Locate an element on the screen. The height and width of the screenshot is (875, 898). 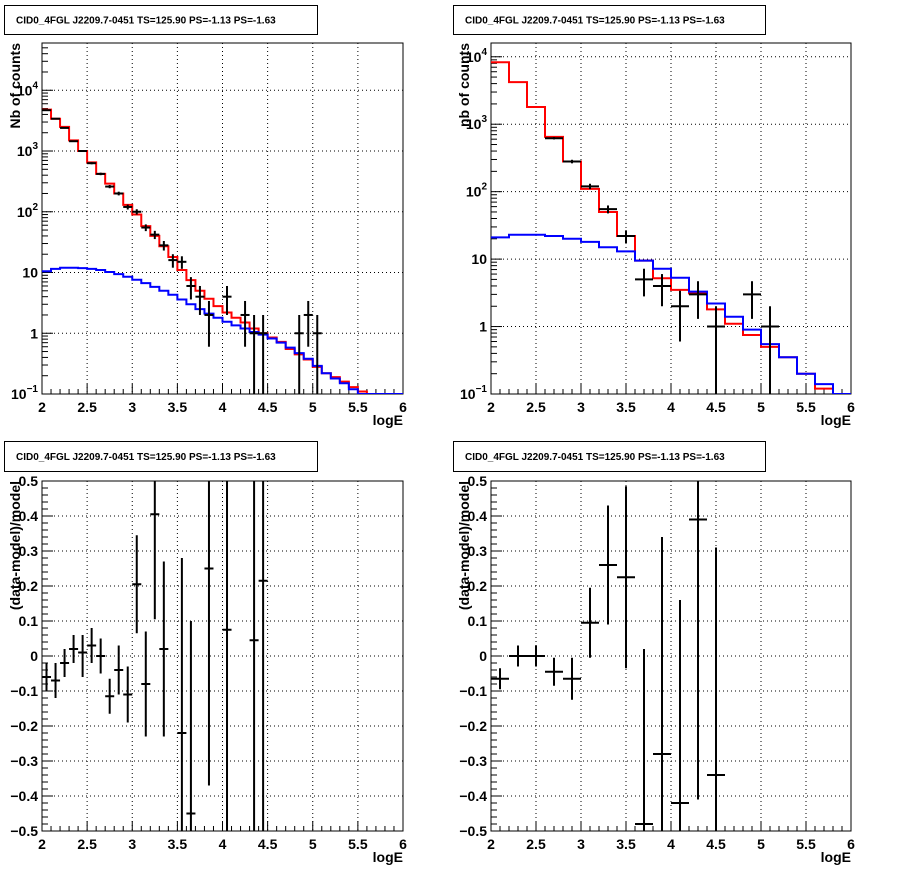
y-tick-exponent: −1 is located at coordinates (482, 389).